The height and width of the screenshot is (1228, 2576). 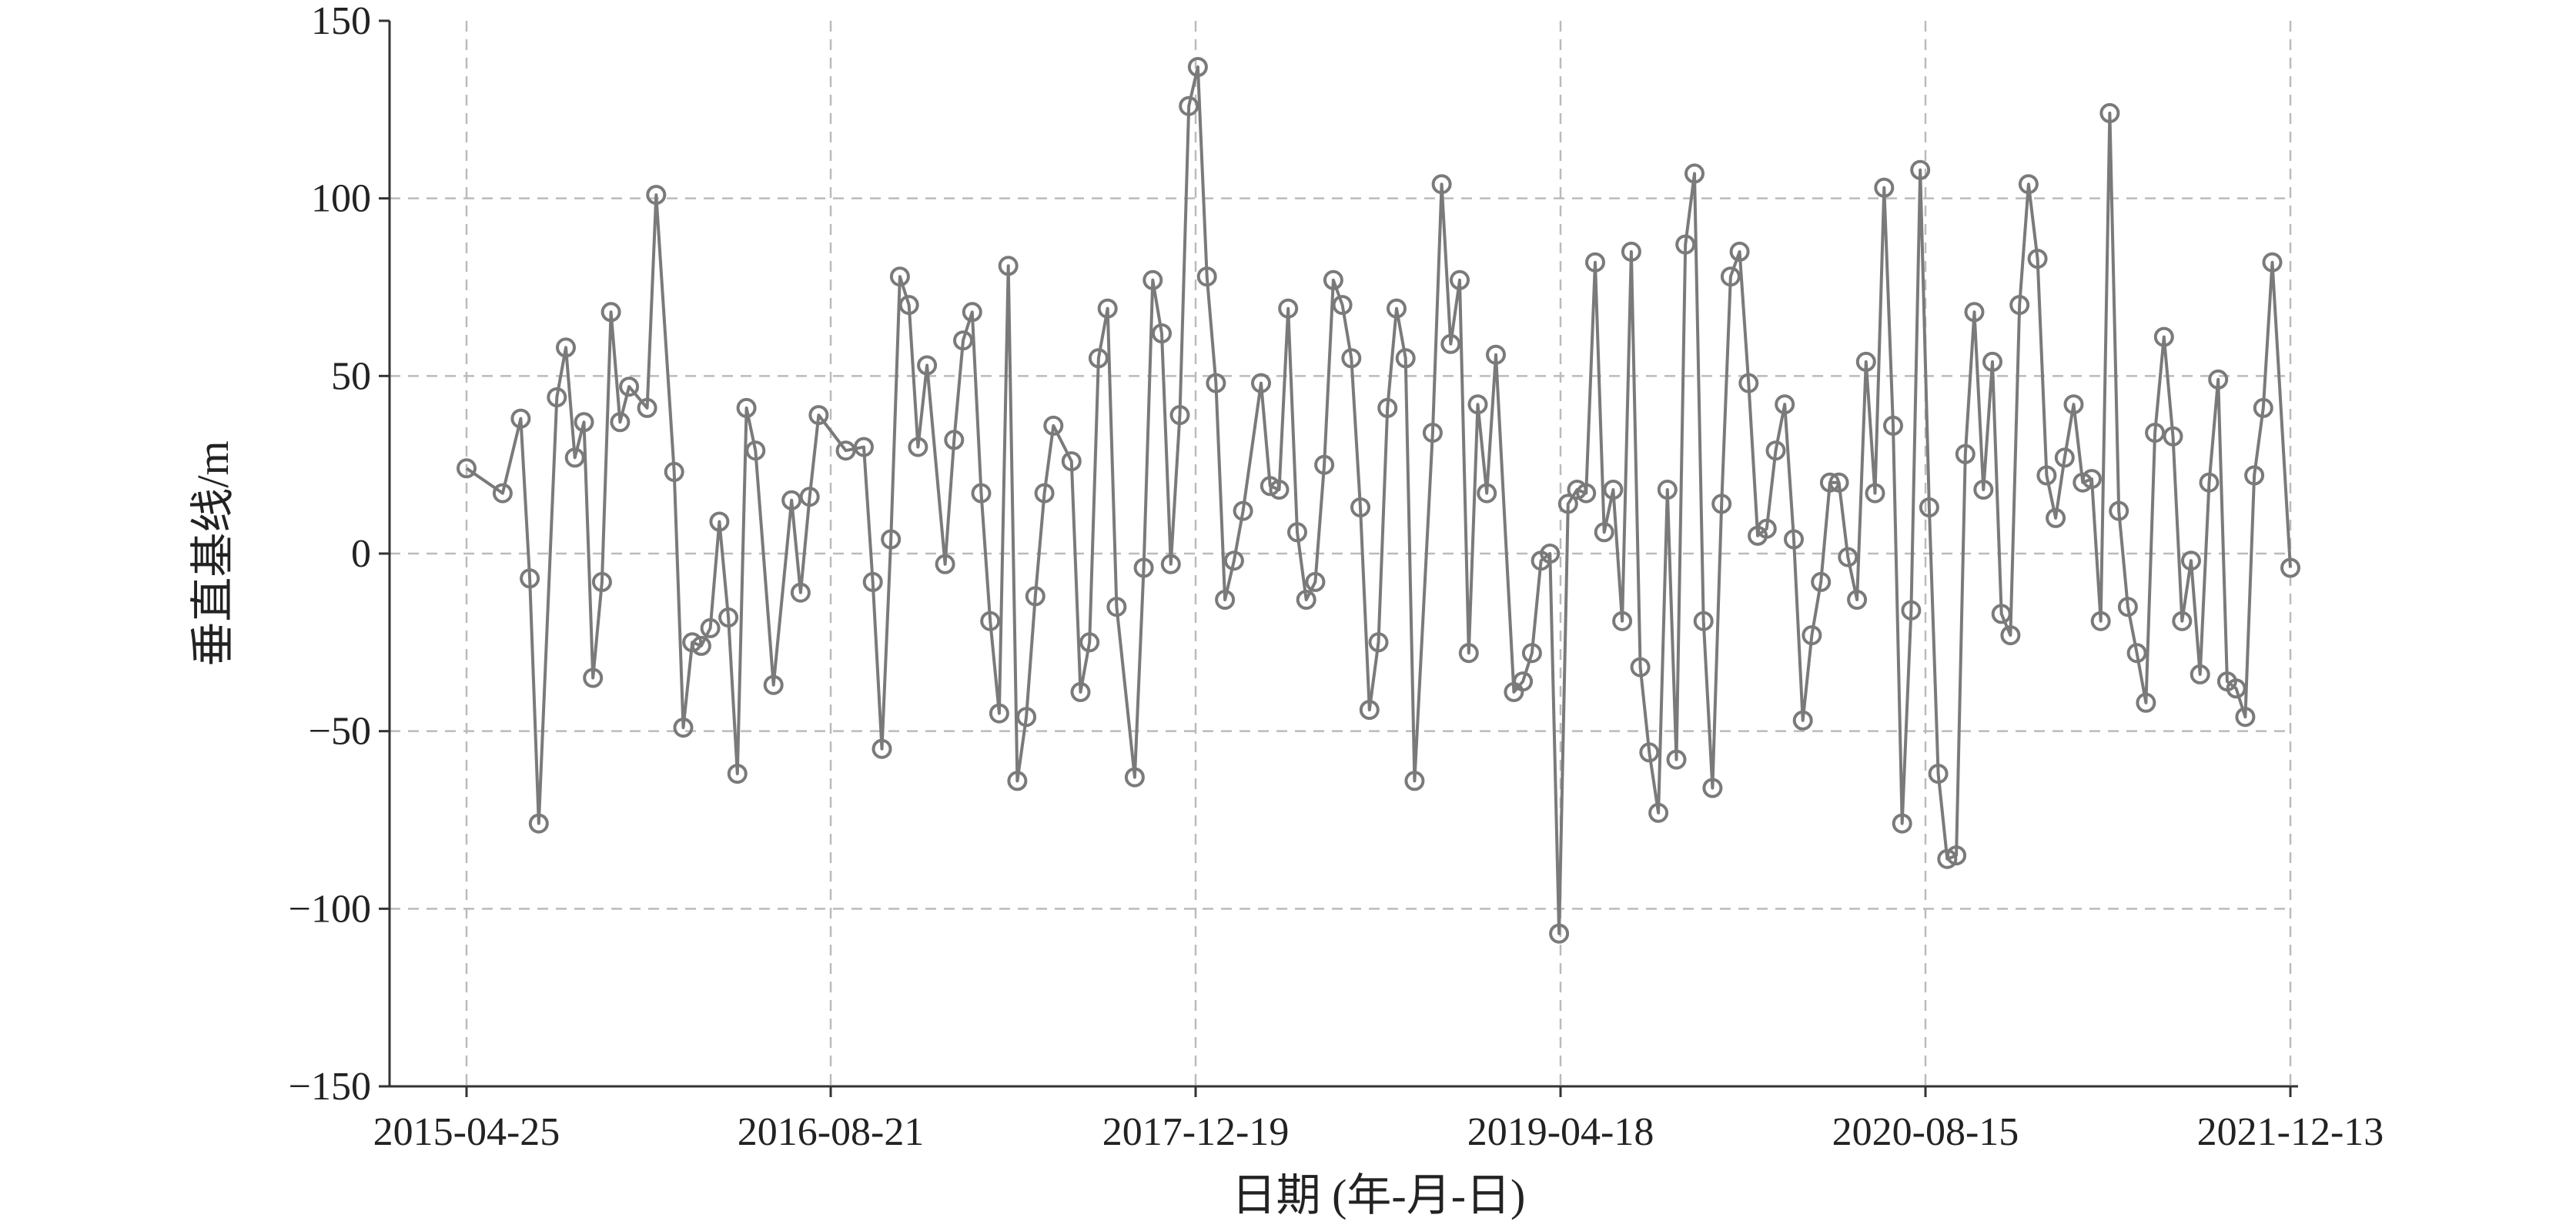 What do you see at coordinates (341, 199) in the screenshot?
I see `y-tick-label: 100` at bounding box center [341, 199].